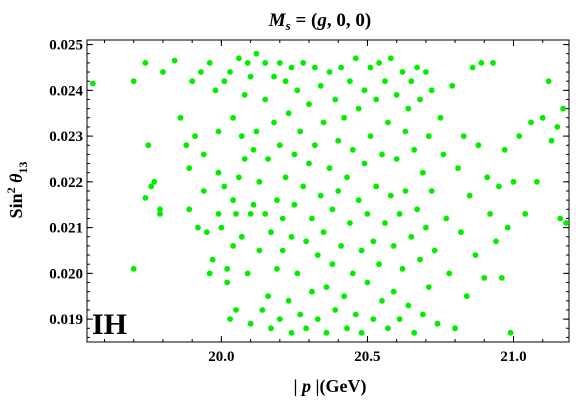 The image size is (576, 402). What do you see at coordinates (109, 324) in the screenshot?
I see `annotation-label: IH` at bounding box center [109, 324].